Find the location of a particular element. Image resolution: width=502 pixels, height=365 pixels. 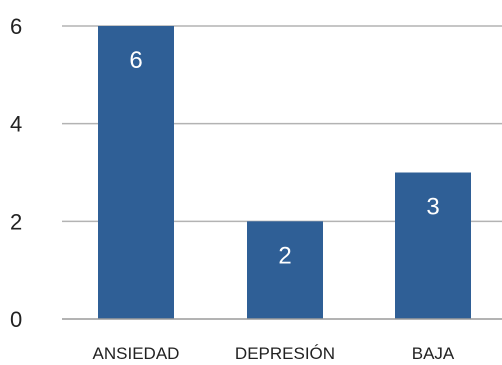

bar-depresión is located at coordinates (285, 270).